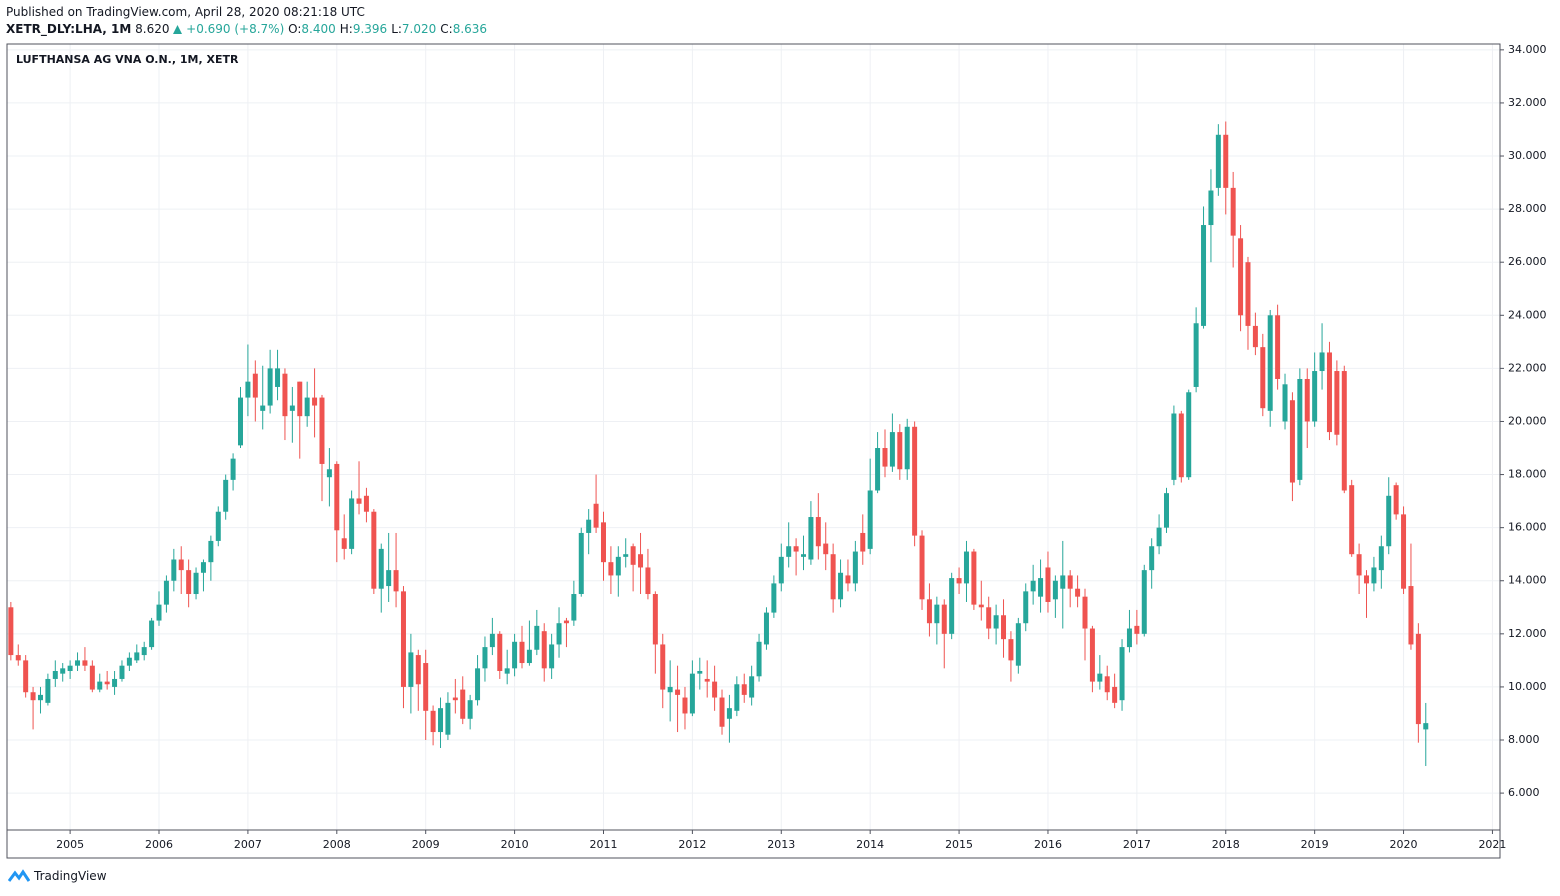  What do you see at coordinates (1527, 420) in the screenshot?
I see `y-tick-label: 20.000` at bounding box center [1527, 420].